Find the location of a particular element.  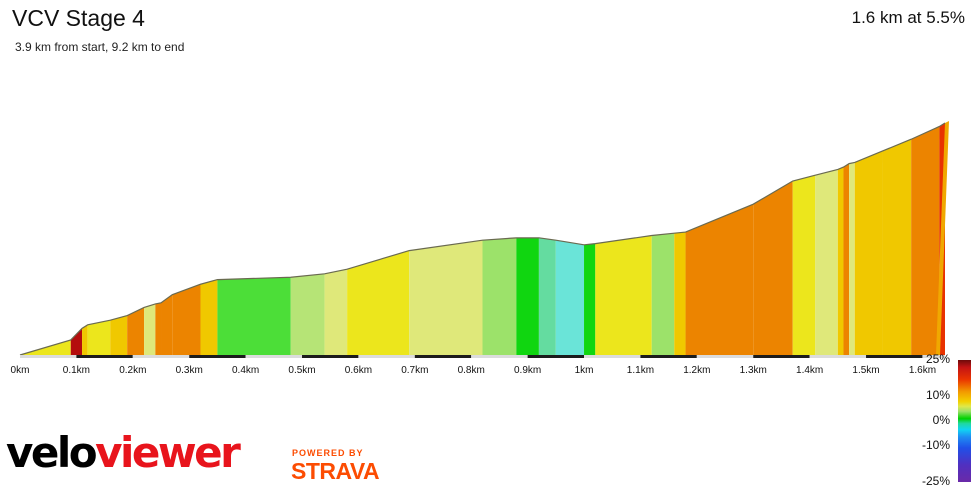

gradient-color-scale is located at coordinates (964, 421).